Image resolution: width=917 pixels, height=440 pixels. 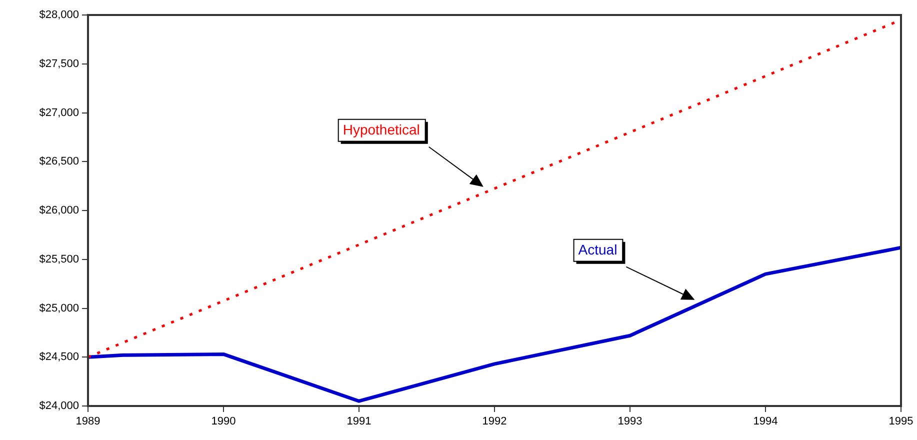 I want to click on text: Hypothetical, so click(x=381, y=130).